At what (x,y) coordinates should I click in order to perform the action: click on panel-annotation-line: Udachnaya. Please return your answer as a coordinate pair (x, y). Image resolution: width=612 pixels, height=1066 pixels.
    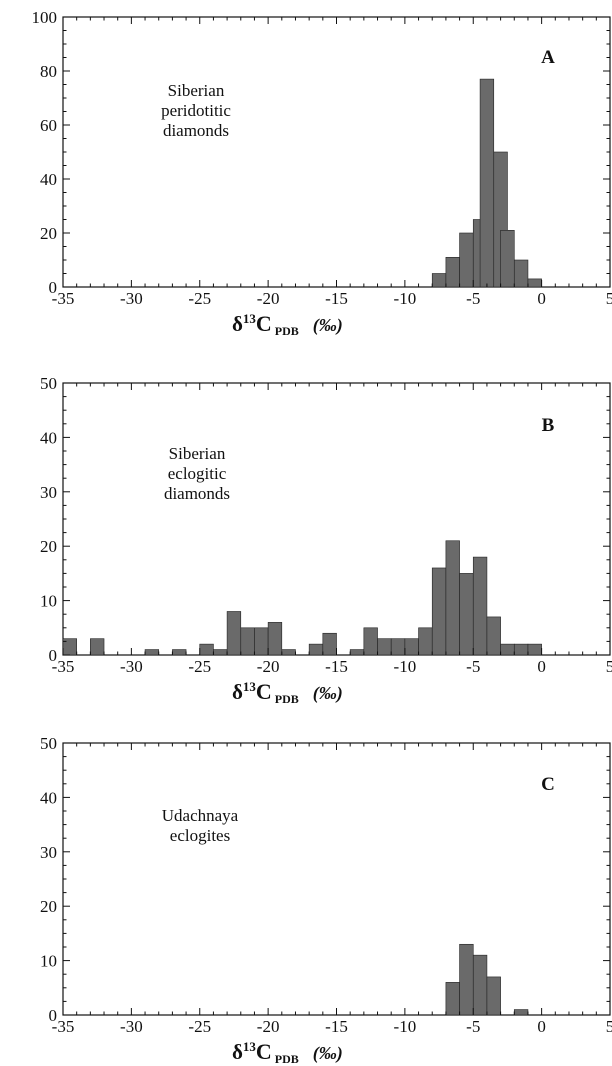
    Looking at the image, I should click on (200, 815).